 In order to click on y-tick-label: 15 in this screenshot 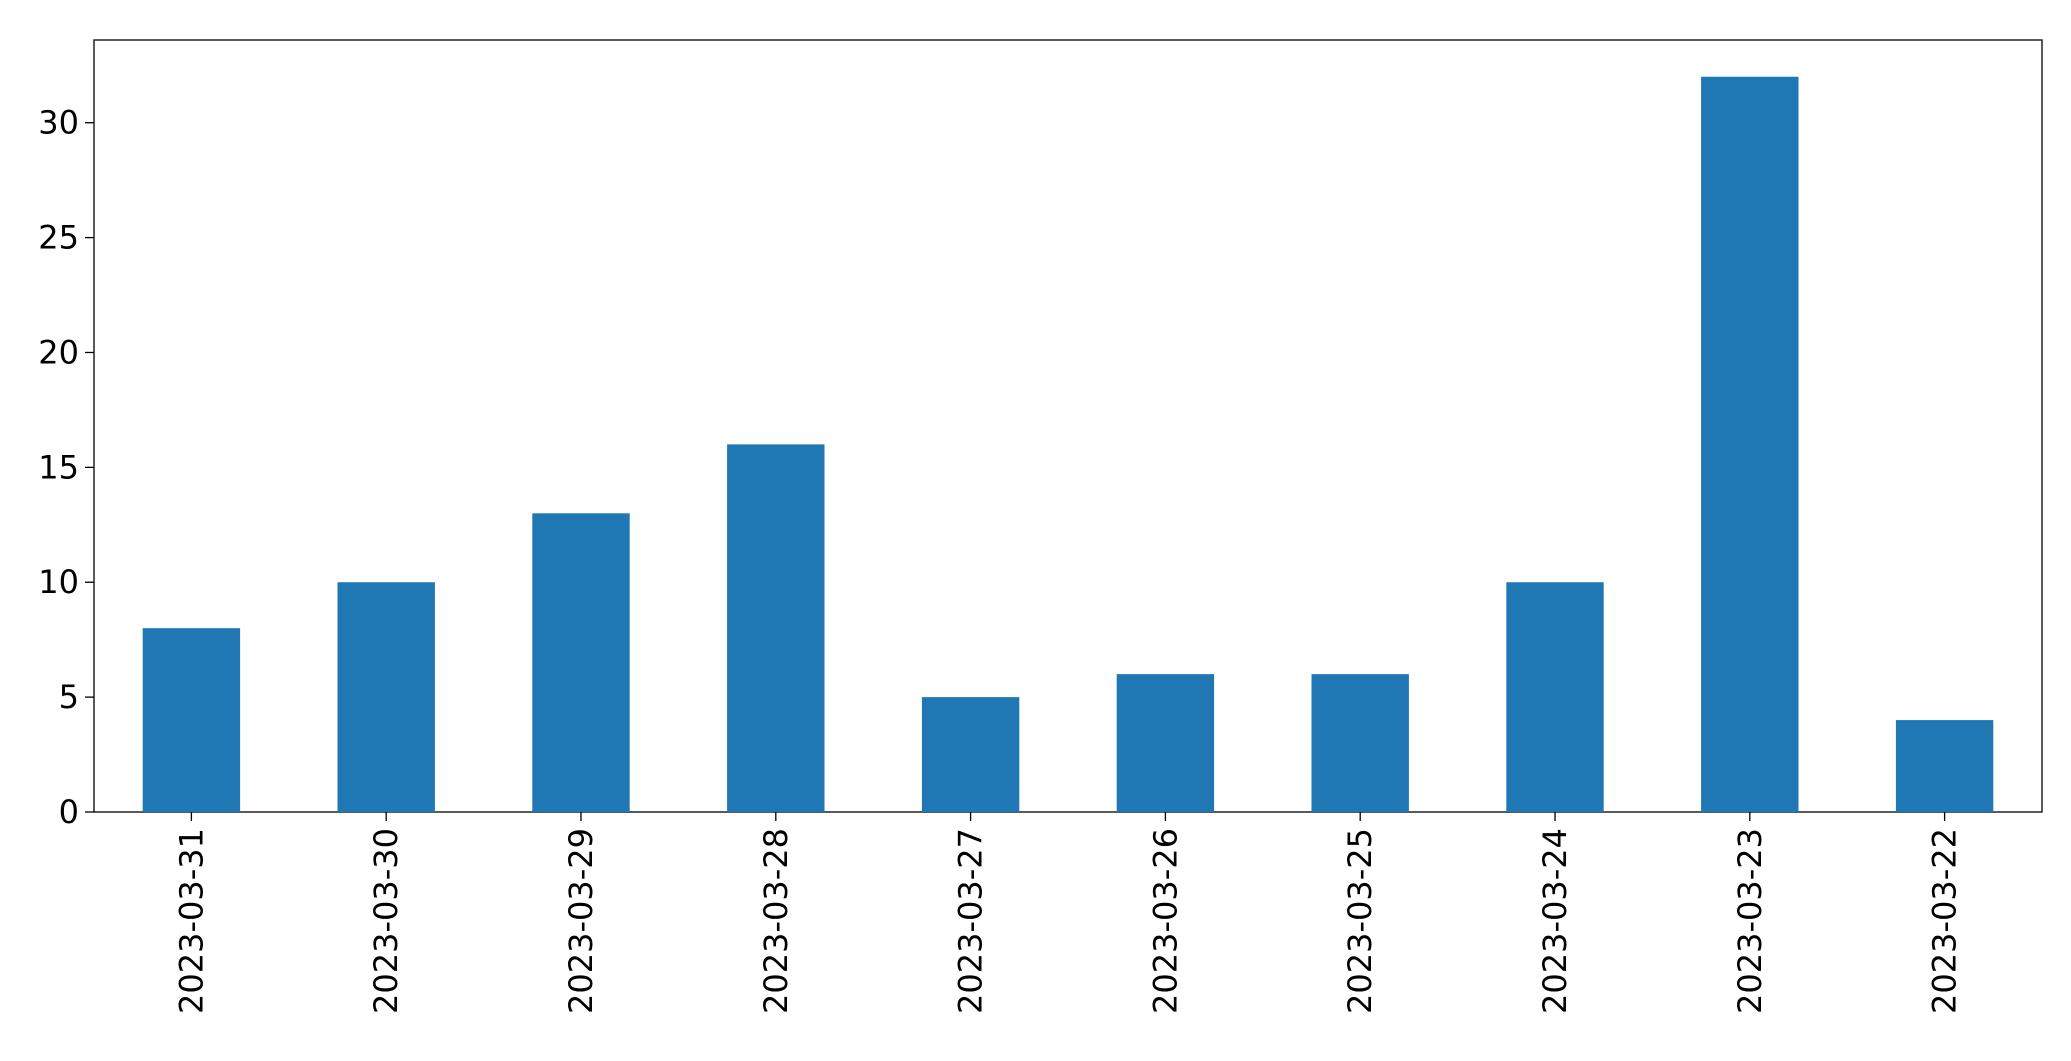, I will do `click(58, 467)`.